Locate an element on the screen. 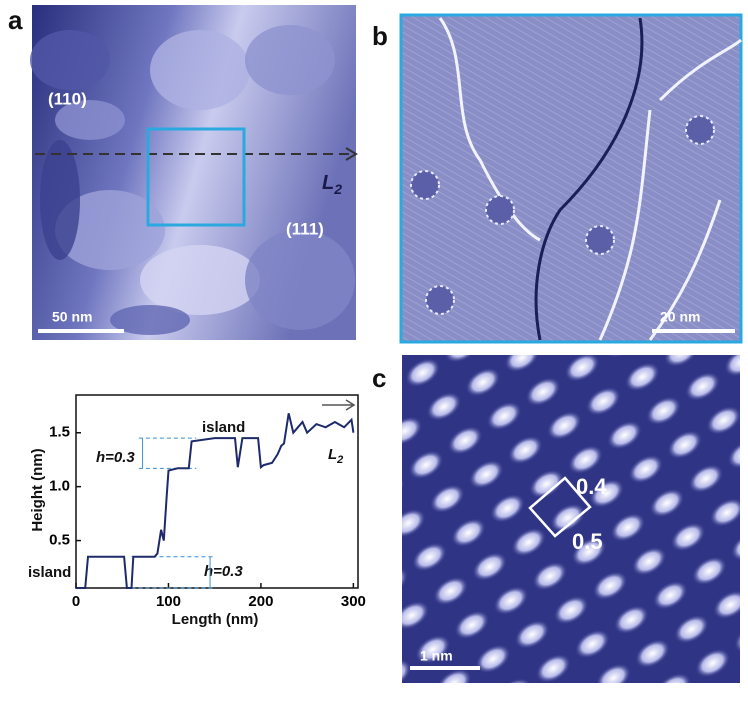 This screenshot has height=707, width=748. x-tick-label: 0 is located at coordinates (76, 601).